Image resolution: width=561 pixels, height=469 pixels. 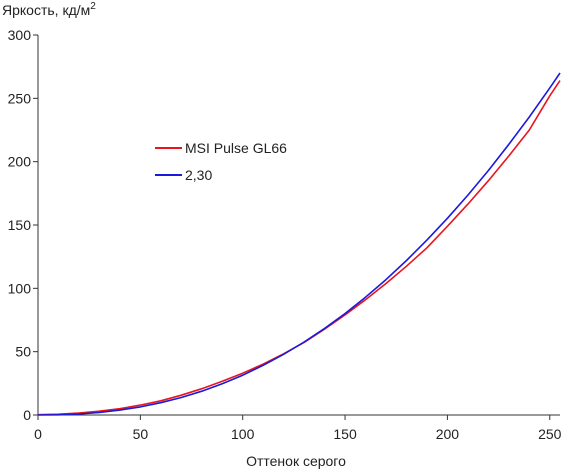 What do you see at coordinates (296, 461) in the screenshot?
I see `x-axis-title: Оттенок серого` at bounding box center [296, 461].